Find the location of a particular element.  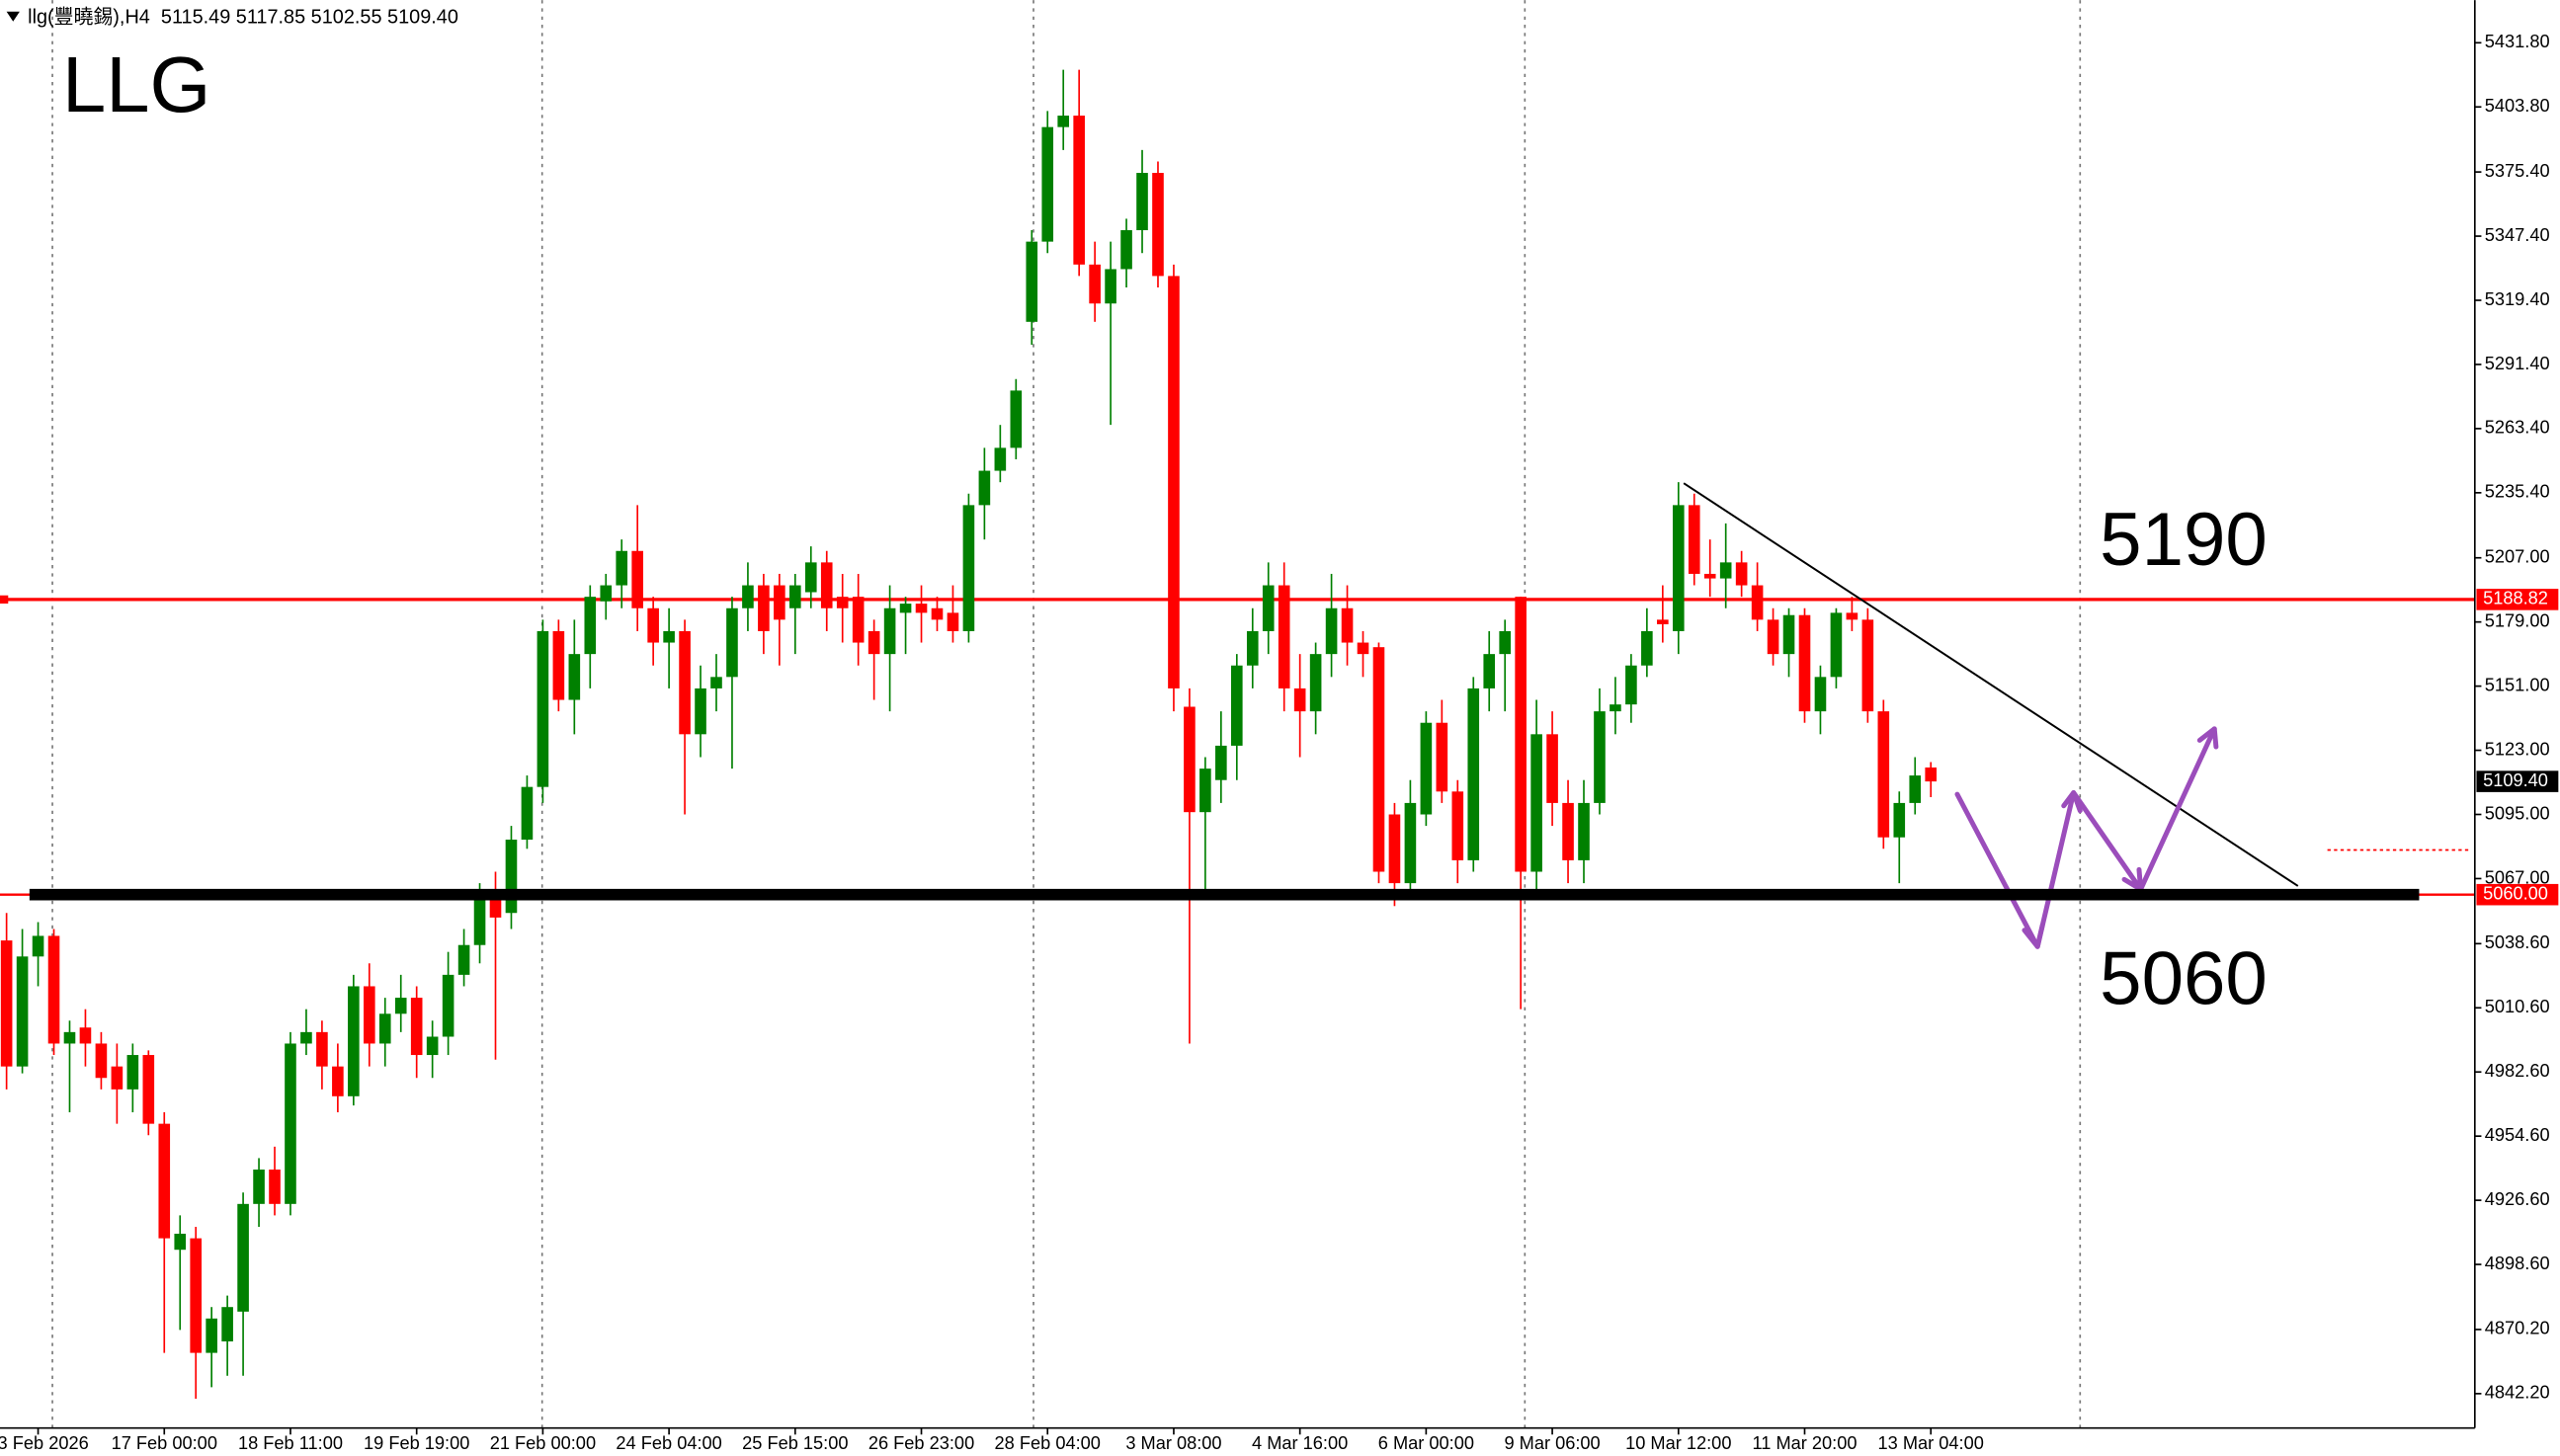

trend-line is located at coordinates (1991, 684).